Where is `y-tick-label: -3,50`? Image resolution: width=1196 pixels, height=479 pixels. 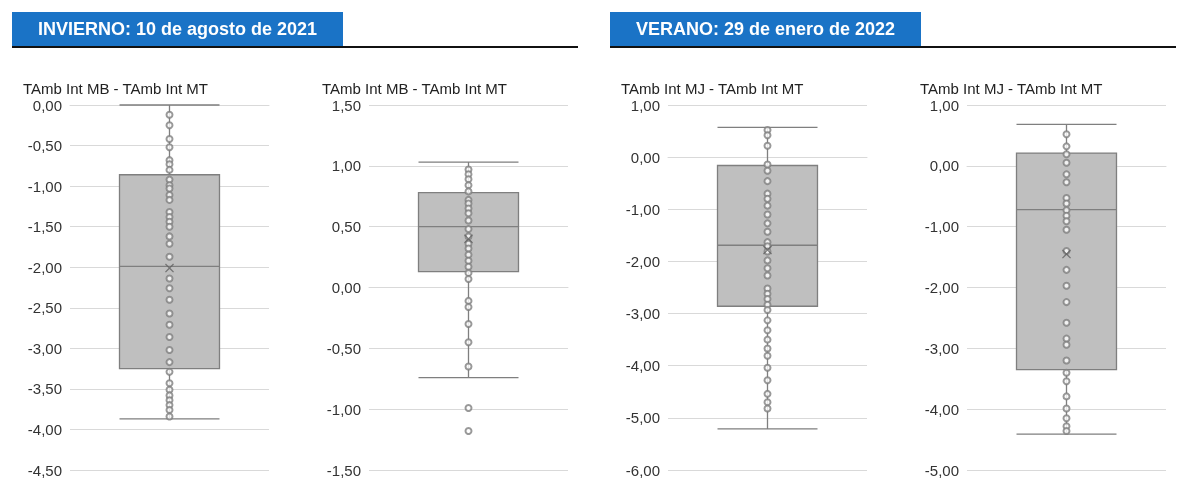
y-tick-label: -3,50 is located at coordinates (44, 389).